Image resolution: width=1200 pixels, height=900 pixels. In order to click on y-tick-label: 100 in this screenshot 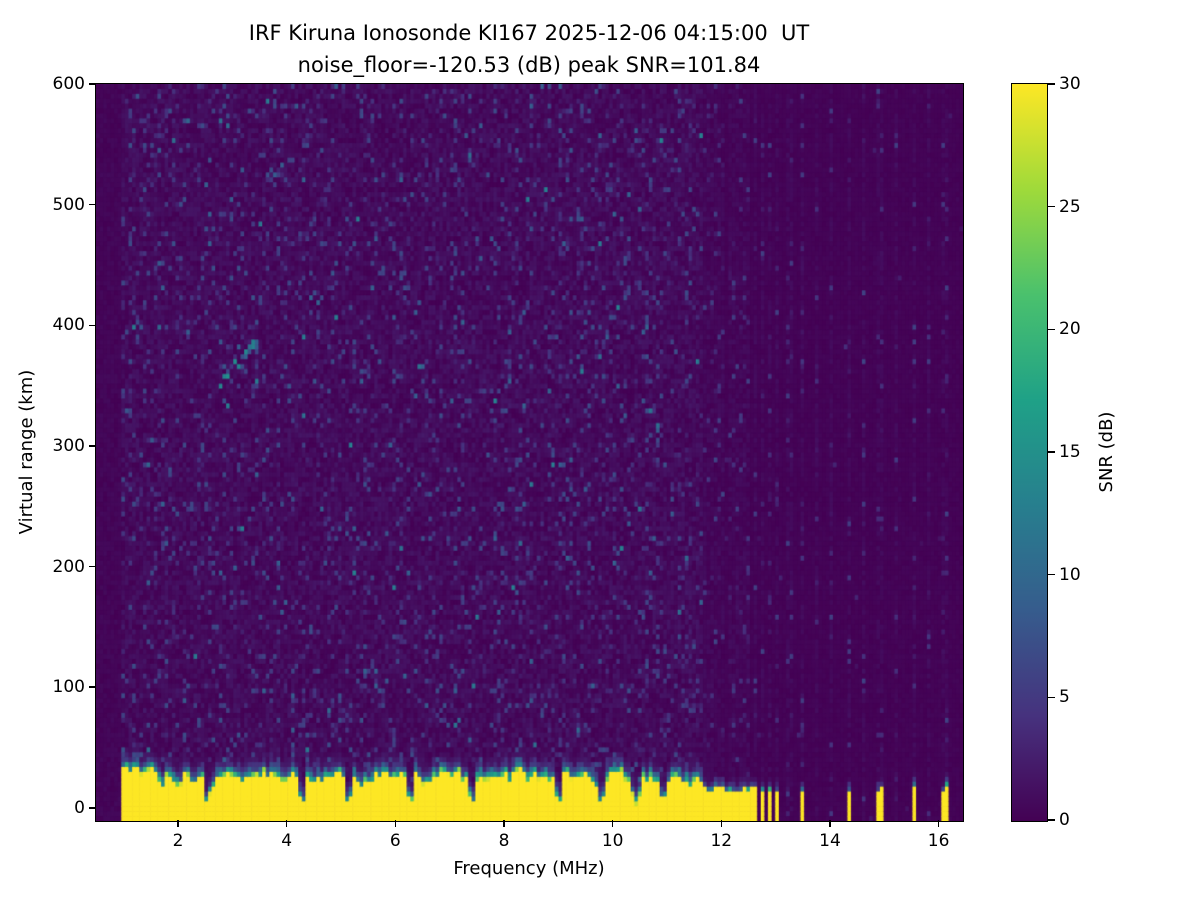, I will do `click(68, 687)`.